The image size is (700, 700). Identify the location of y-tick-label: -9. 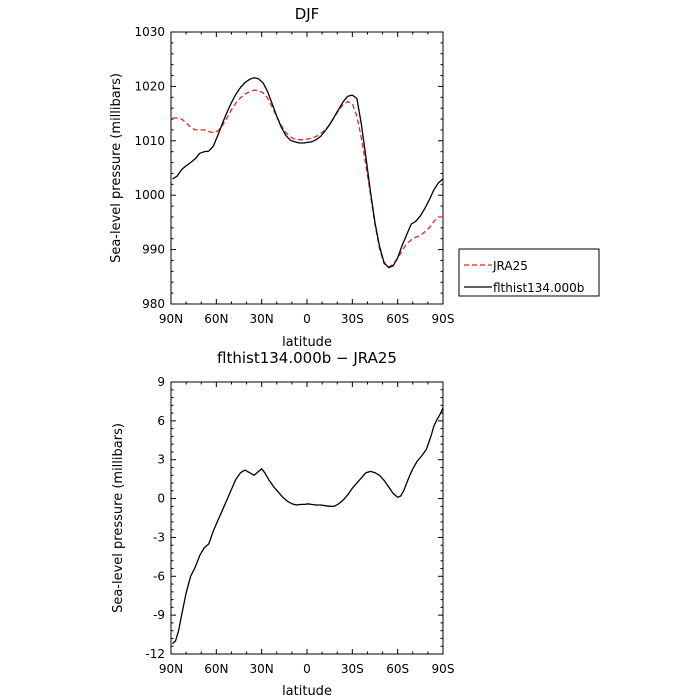
(159, 615).